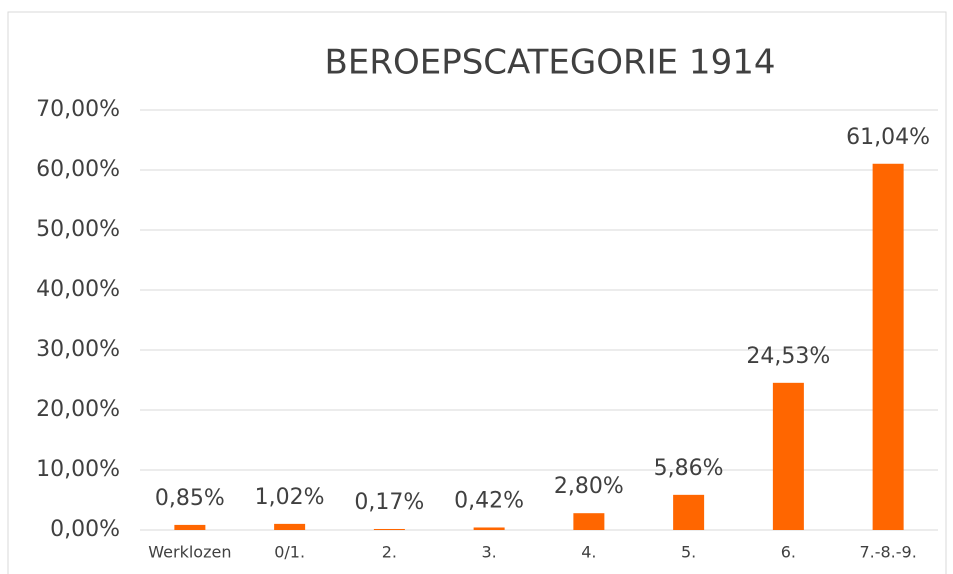 This screenshot has width=953, height=574. What do you see at coordinates (689, 468) in the screenshot?
I see `value-label: 5,86%` at bounding box center [689, 468].